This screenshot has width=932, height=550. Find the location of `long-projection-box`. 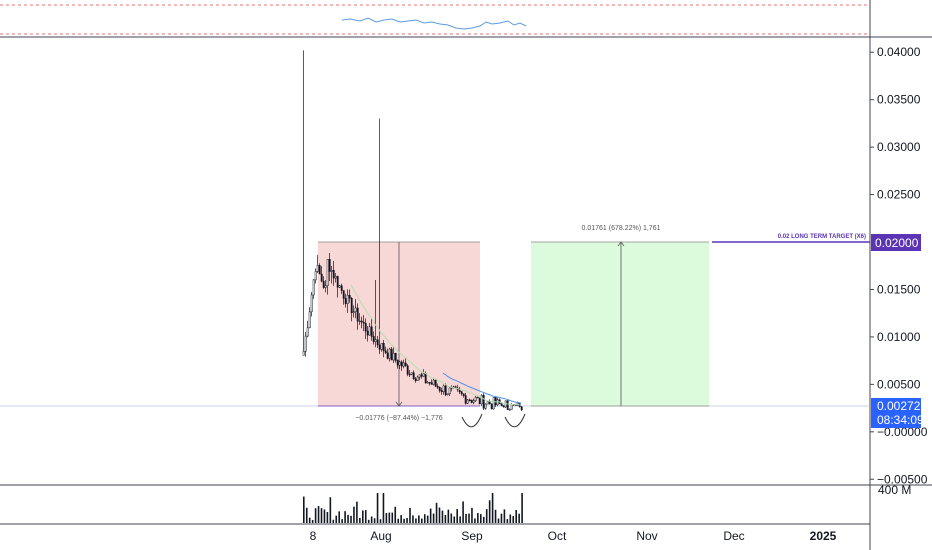

long-projection-box is located at coordinates (620, 324).